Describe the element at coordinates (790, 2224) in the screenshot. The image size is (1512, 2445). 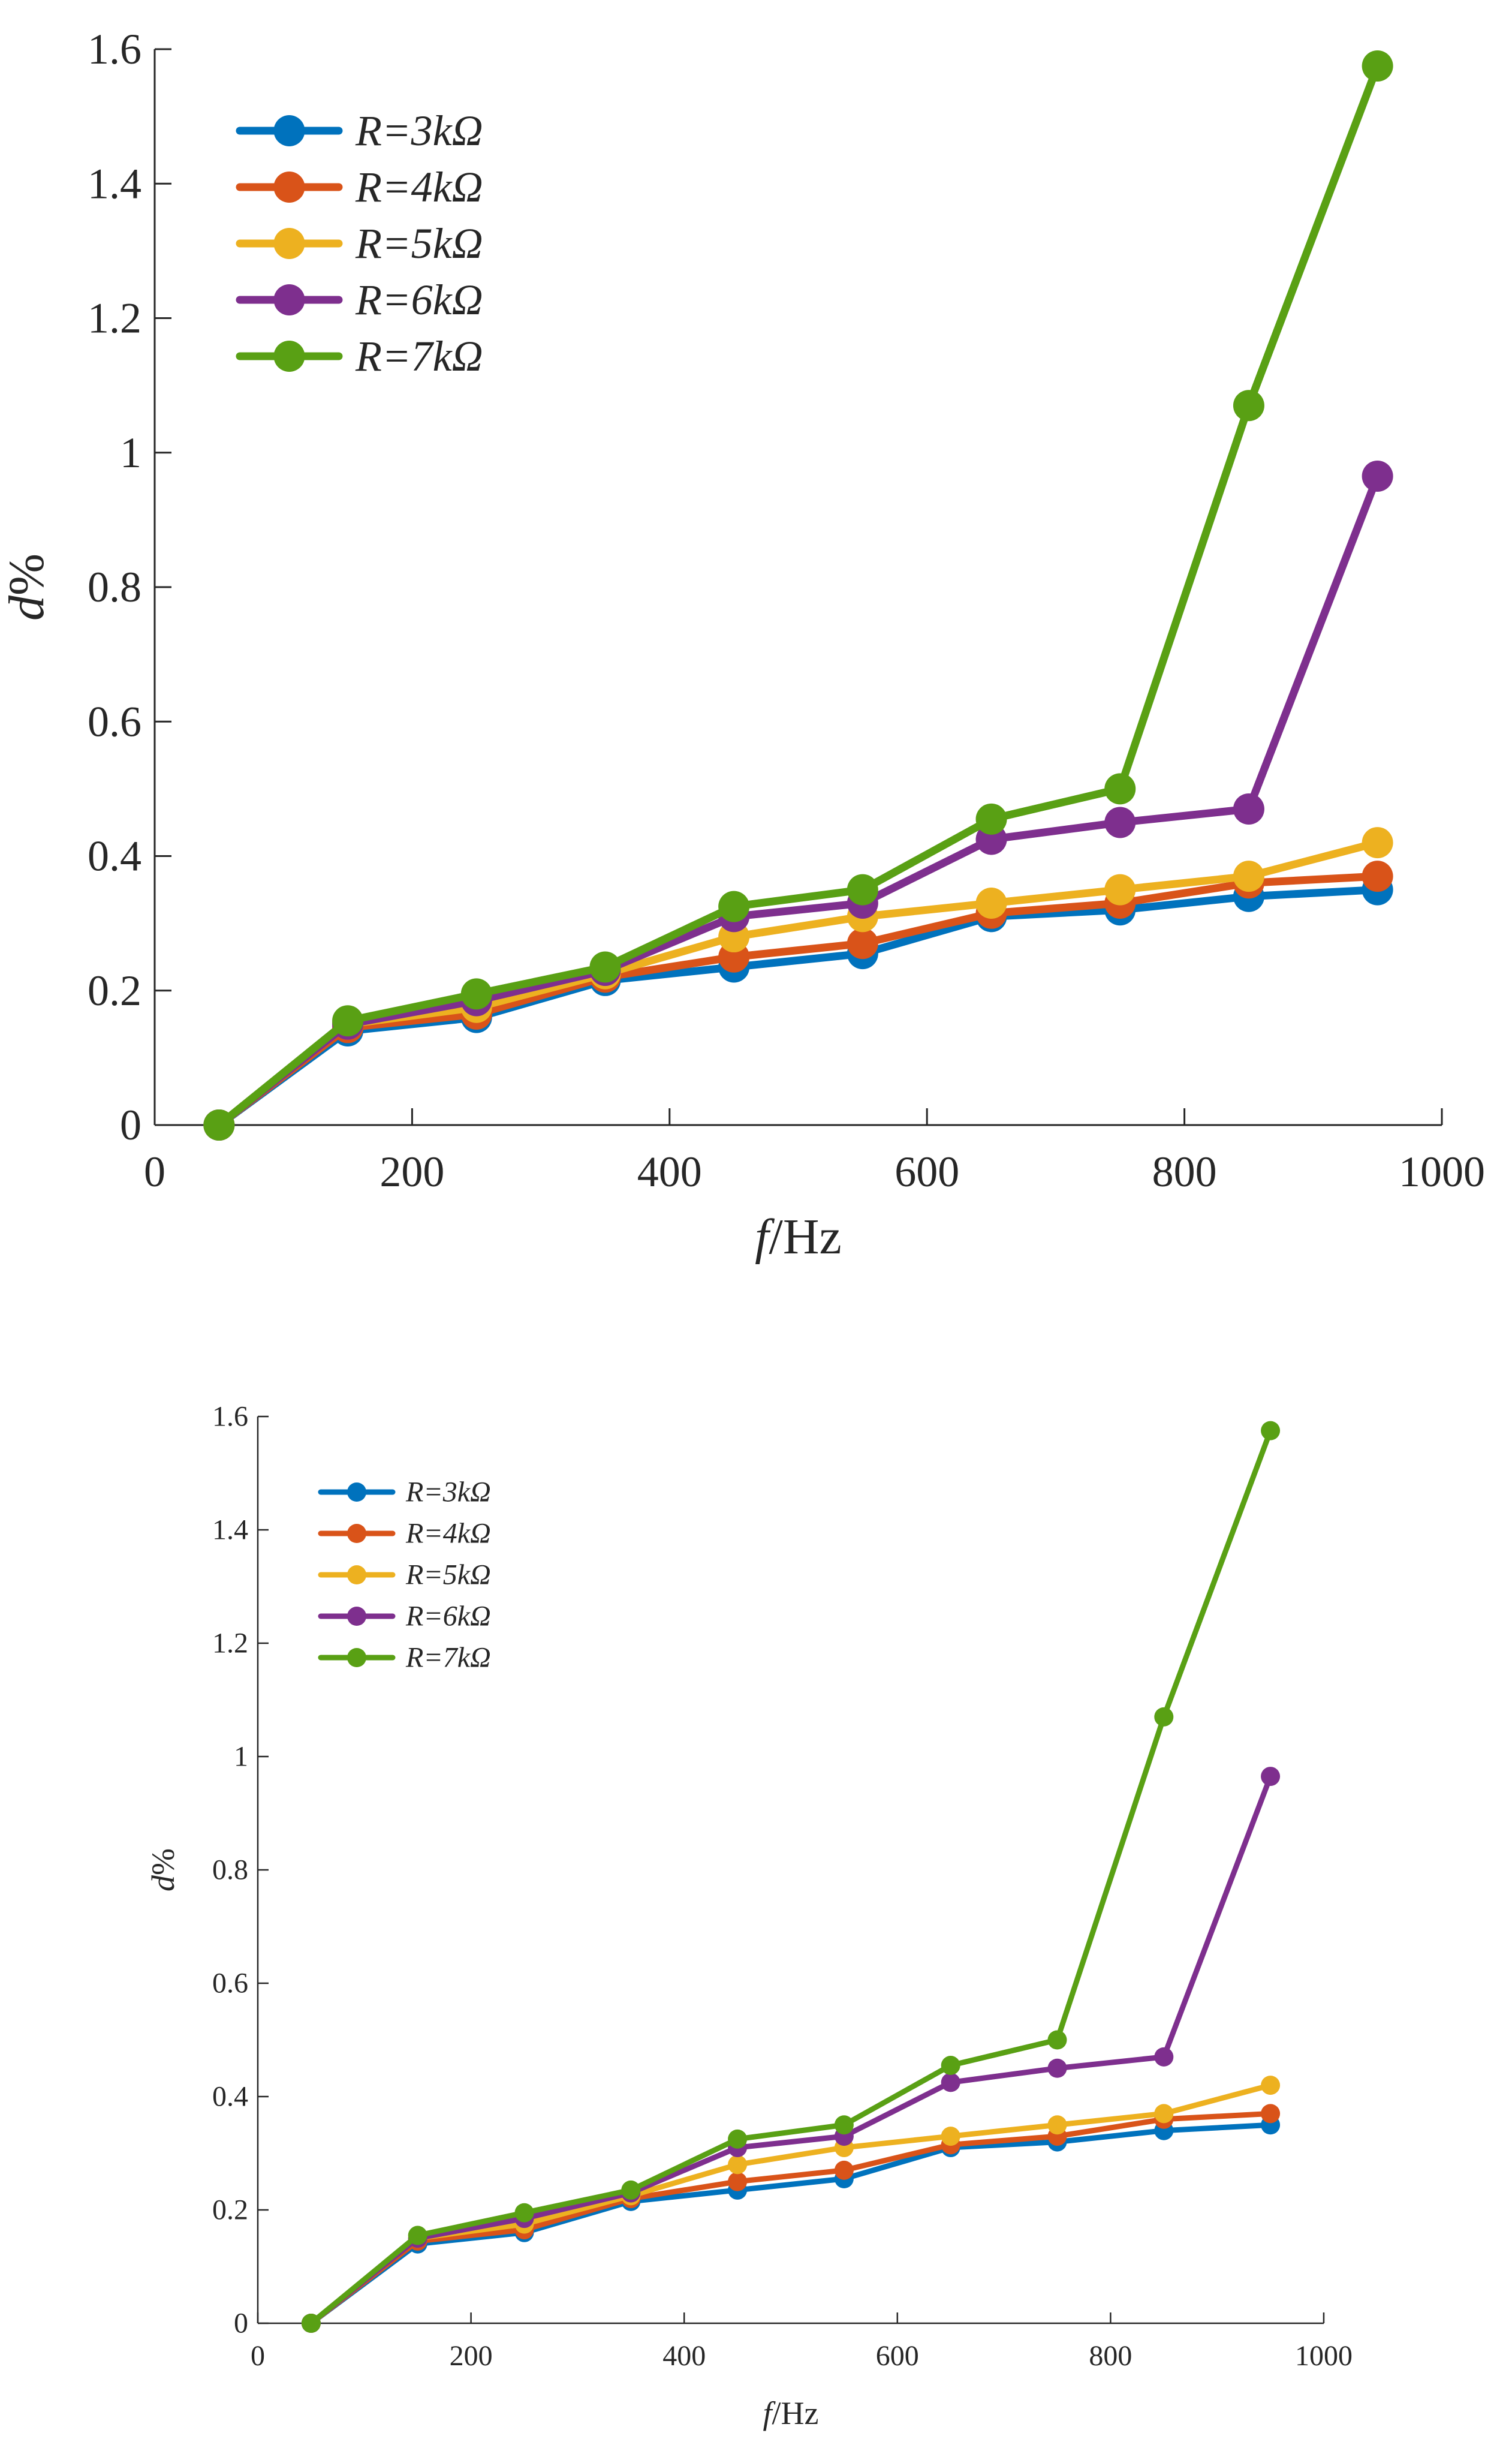
I see `bottom-series-line-r-3k` at that location.